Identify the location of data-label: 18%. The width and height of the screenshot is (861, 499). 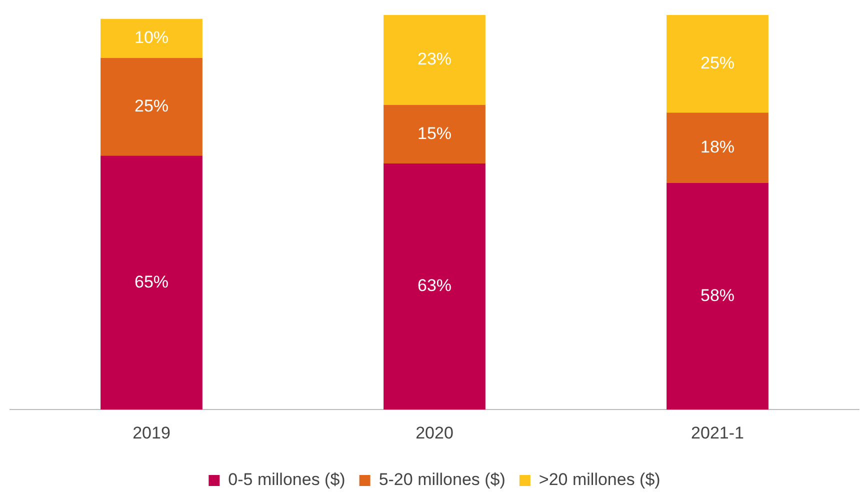
(717, 147).